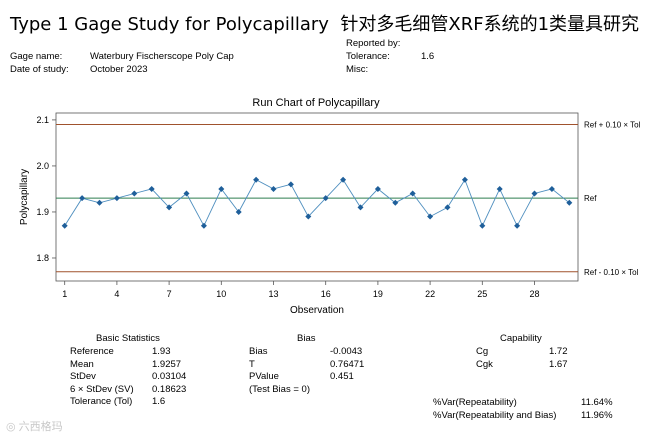 The image size is (661, 439). I want to click on capability-label-1: Cgk, so click(484, 364).